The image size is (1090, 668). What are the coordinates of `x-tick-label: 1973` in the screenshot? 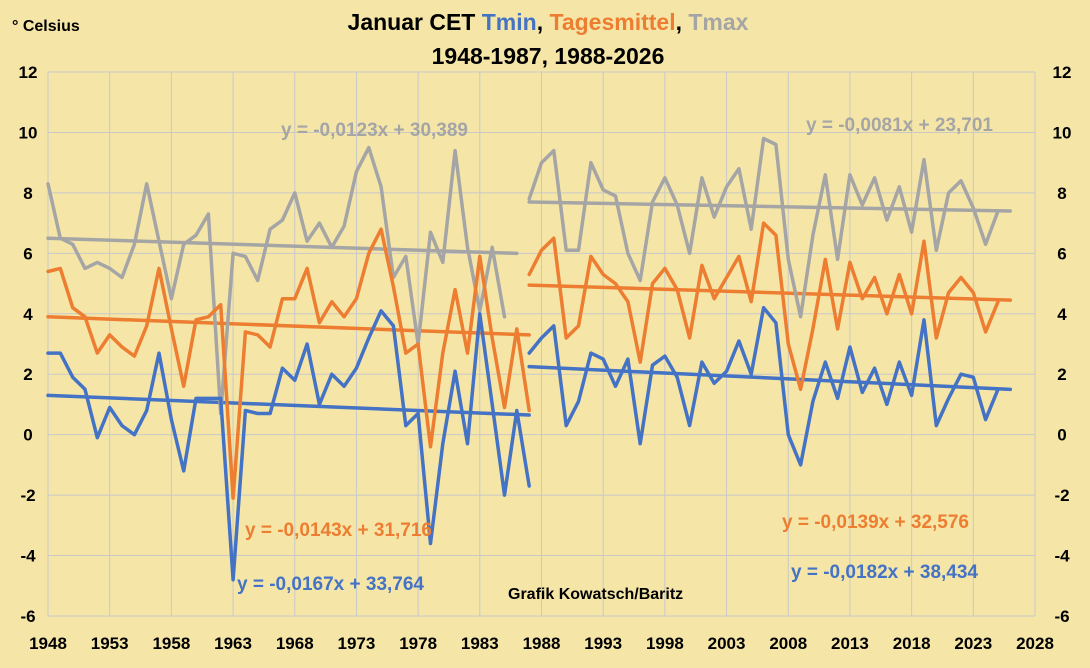 It's located at (357, 643).